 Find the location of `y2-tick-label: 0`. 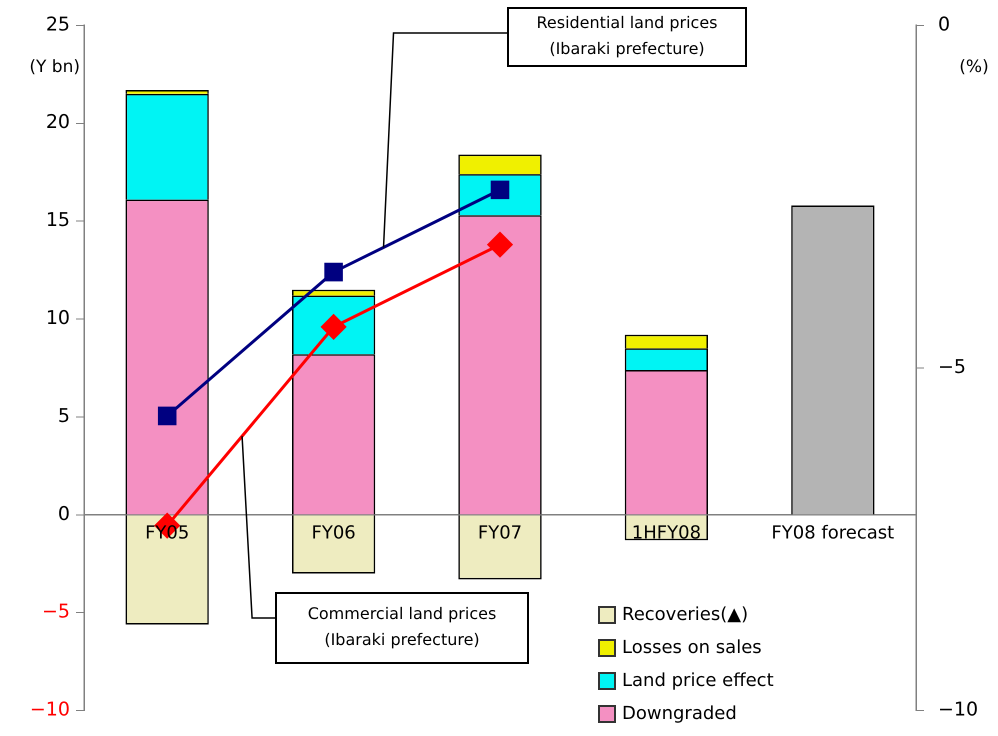

y2-tick-label: 0 is located at coordinates (944, 24).